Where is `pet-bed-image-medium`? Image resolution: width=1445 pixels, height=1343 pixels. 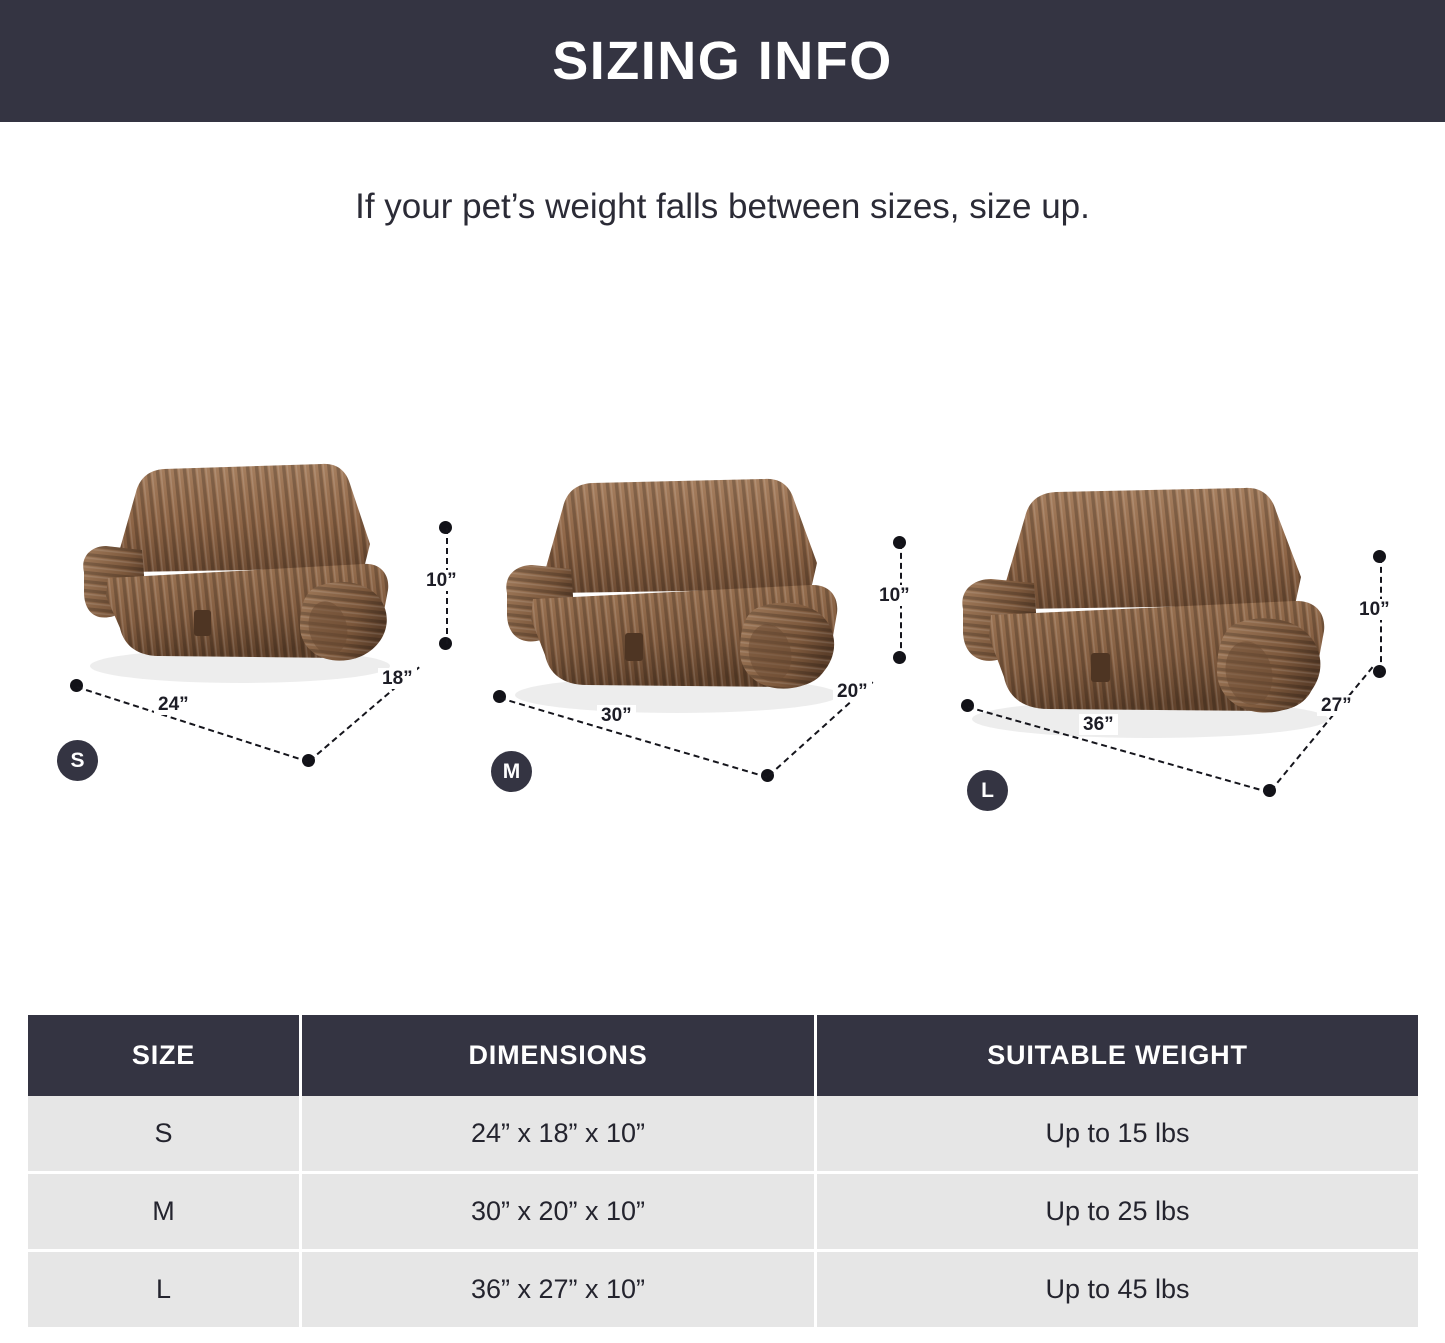
pet-bed-image-medium is located at coordinates (677, 597).